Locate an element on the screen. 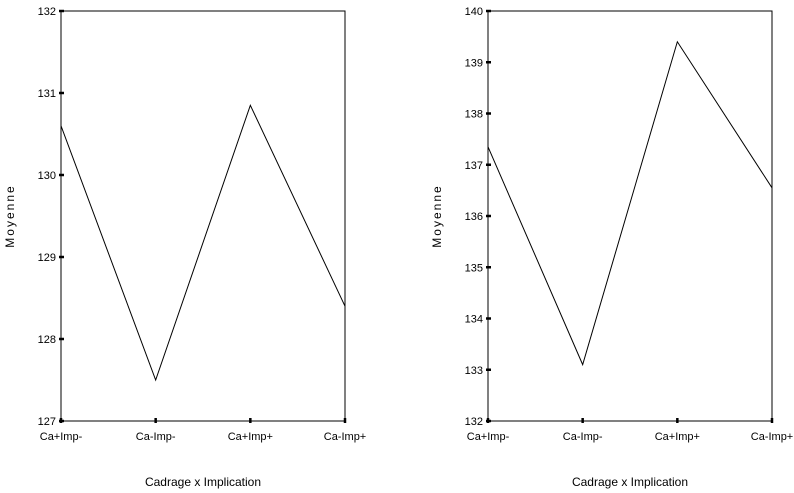 This screenshot has width=794, height=493. y-tick-label: 134 is located at coordinates (474, 320).